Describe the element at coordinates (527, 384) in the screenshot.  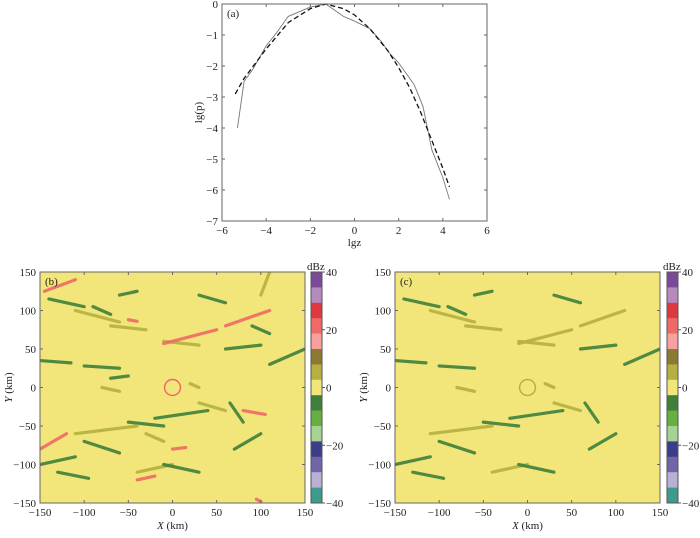
I see `echo-layer` at that location.